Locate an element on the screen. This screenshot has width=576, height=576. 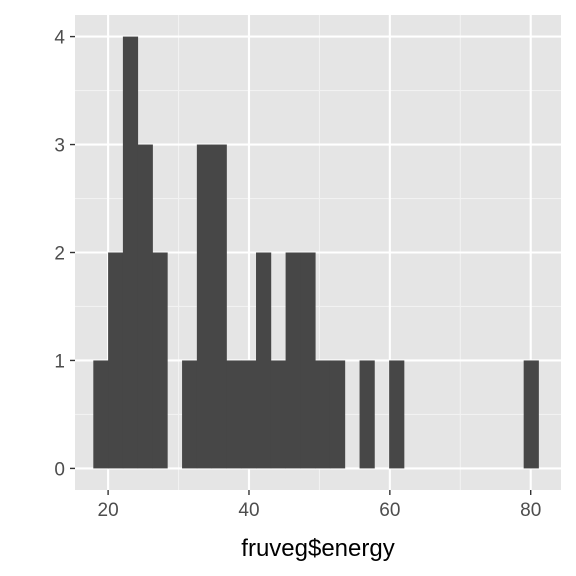
x-tick-label: 60 is located at coordinates (389, 510).